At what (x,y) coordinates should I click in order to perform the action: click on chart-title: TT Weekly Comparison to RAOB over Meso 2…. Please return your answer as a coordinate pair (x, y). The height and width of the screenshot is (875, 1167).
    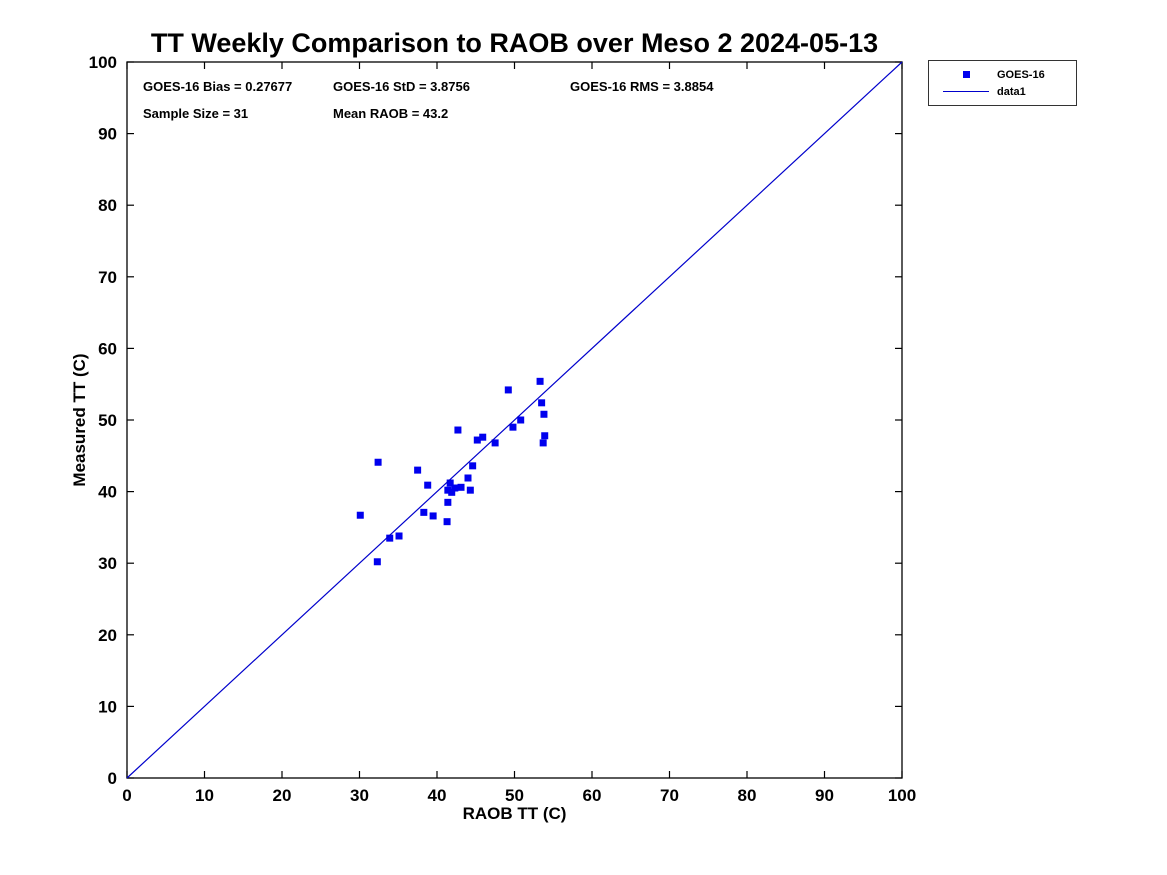
    Looking at the image, I should click on (514, 43).